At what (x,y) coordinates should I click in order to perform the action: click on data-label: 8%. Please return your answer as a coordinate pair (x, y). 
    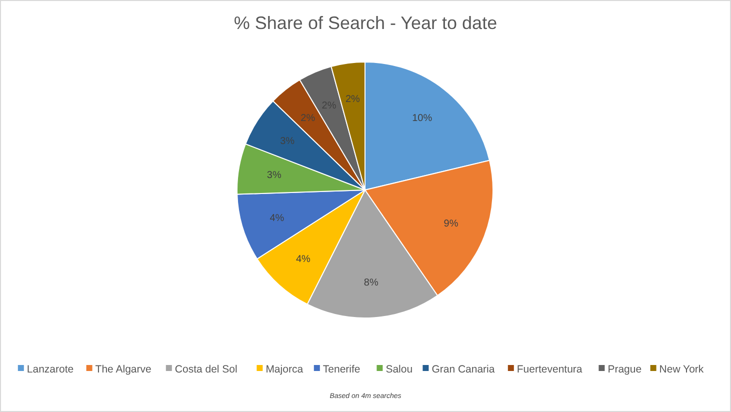
    Looking at the image, I should click on (371, 282).